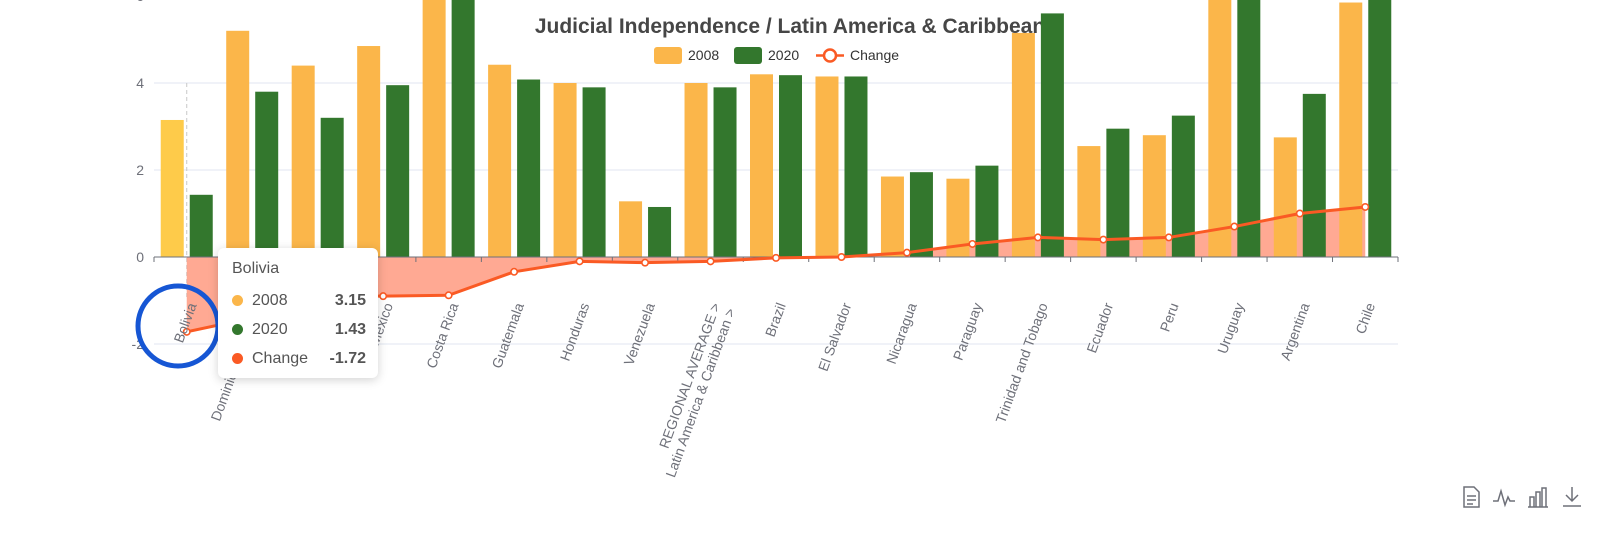 This screenshot has width=1600, height=536. I want to click on data-view-icon, so click(1471, 497).